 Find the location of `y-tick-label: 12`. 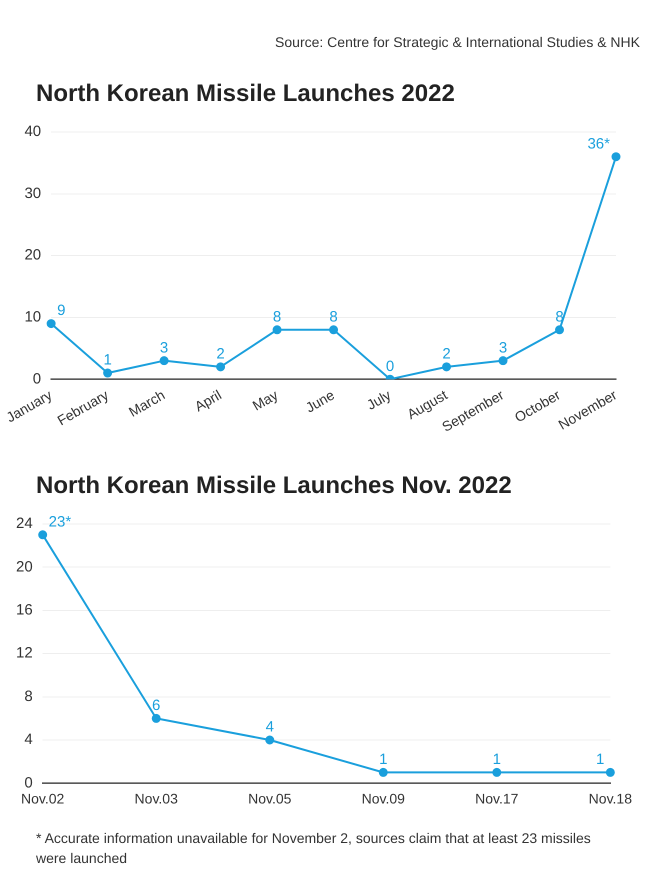

y-tick-label: 12 is located at coordinates (24, 653).